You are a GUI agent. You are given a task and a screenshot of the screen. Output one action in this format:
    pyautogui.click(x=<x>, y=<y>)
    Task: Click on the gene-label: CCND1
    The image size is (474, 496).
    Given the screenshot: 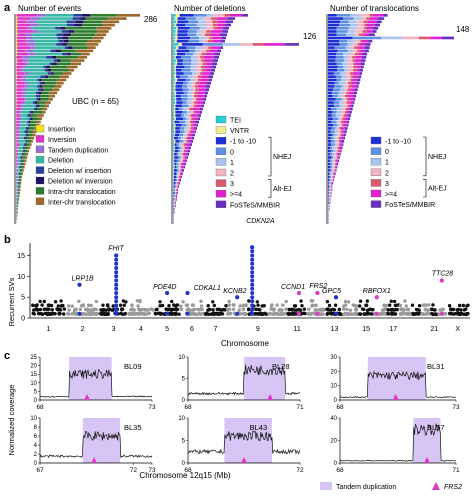 What is the action you would take?
    pyautogui.click(x=293, y=287)
    